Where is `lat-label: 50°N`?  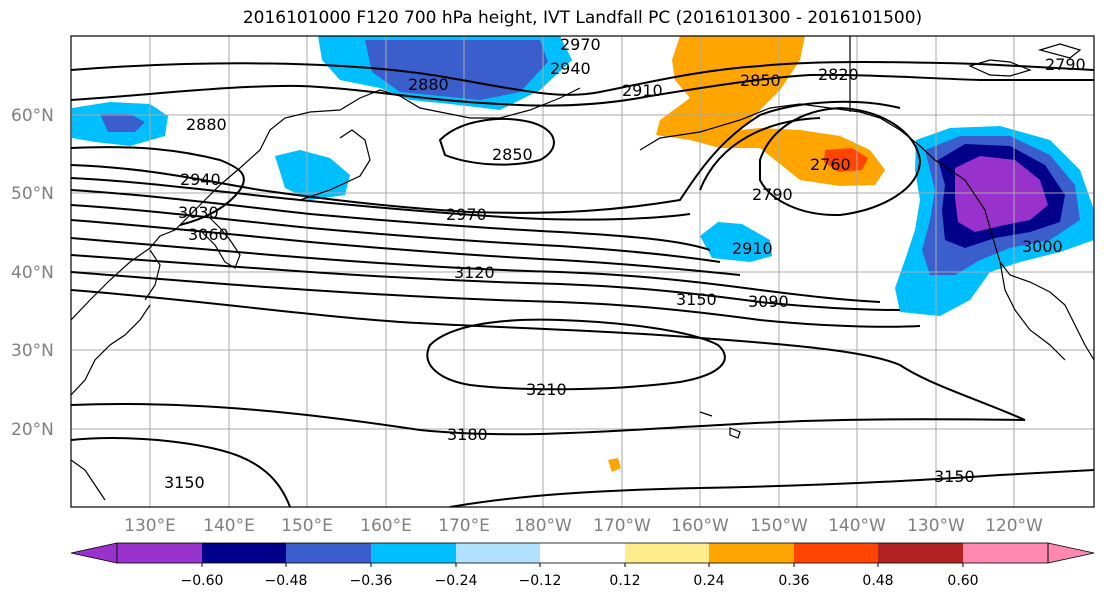
lat-label: 50°N is located at coordinates (32, 194).